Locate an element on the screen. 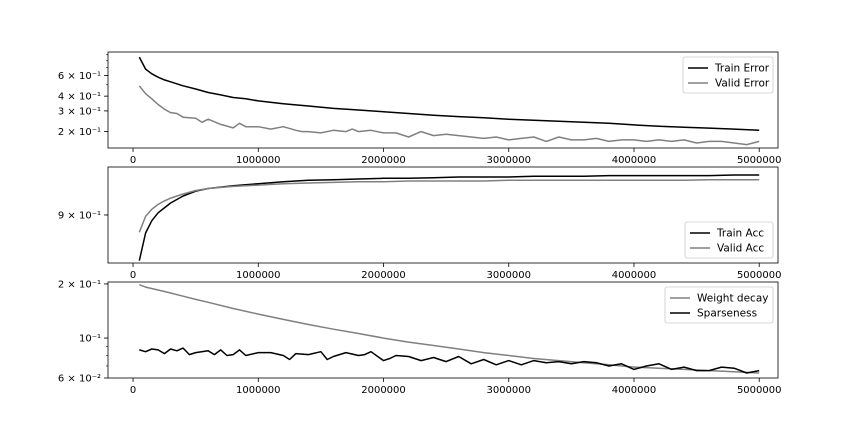 The image size is (864, 437). y-tick-label: 6 × 10⁻² is located at coordinates (79, 379).